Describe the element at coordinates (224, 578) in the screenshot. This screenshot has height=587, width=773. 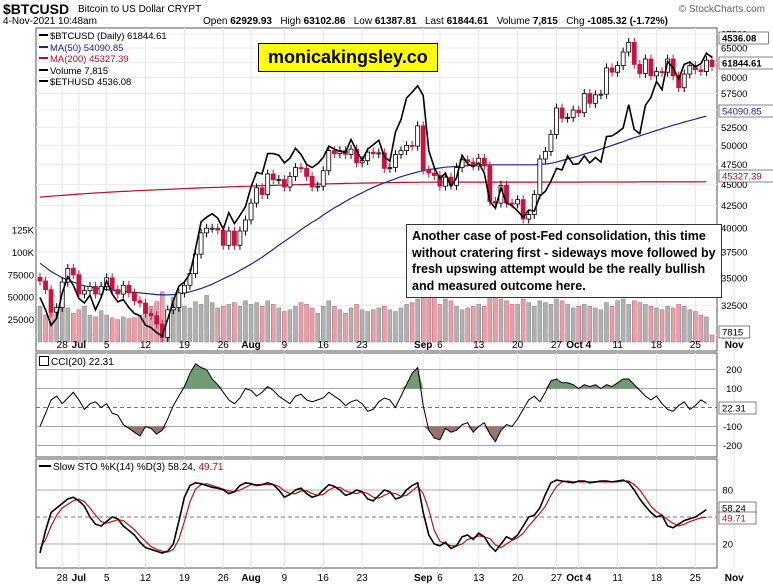
I see `x-tick-label: 26` at that location.